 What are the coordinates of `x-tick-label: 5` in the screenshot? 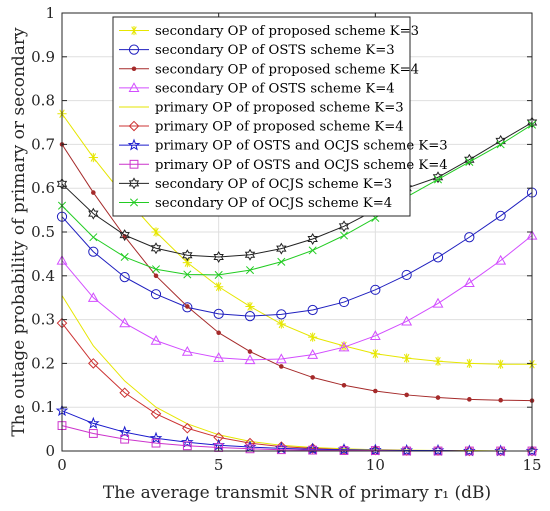 It's located at (219, 465).